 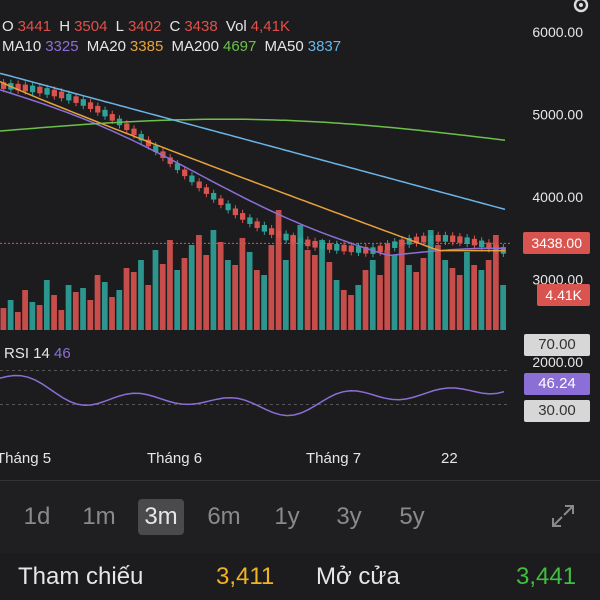 I want to click on period-1m-button: 1m, so click(x=99, y=516).